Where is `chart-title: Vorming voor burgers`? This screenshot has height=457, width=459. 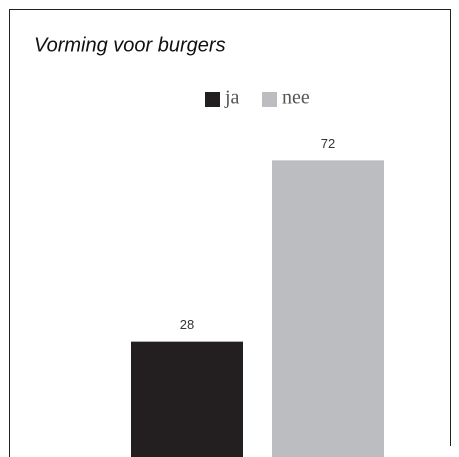
chart-title: Vorming voor burgers is located at coordinates (130, 45).